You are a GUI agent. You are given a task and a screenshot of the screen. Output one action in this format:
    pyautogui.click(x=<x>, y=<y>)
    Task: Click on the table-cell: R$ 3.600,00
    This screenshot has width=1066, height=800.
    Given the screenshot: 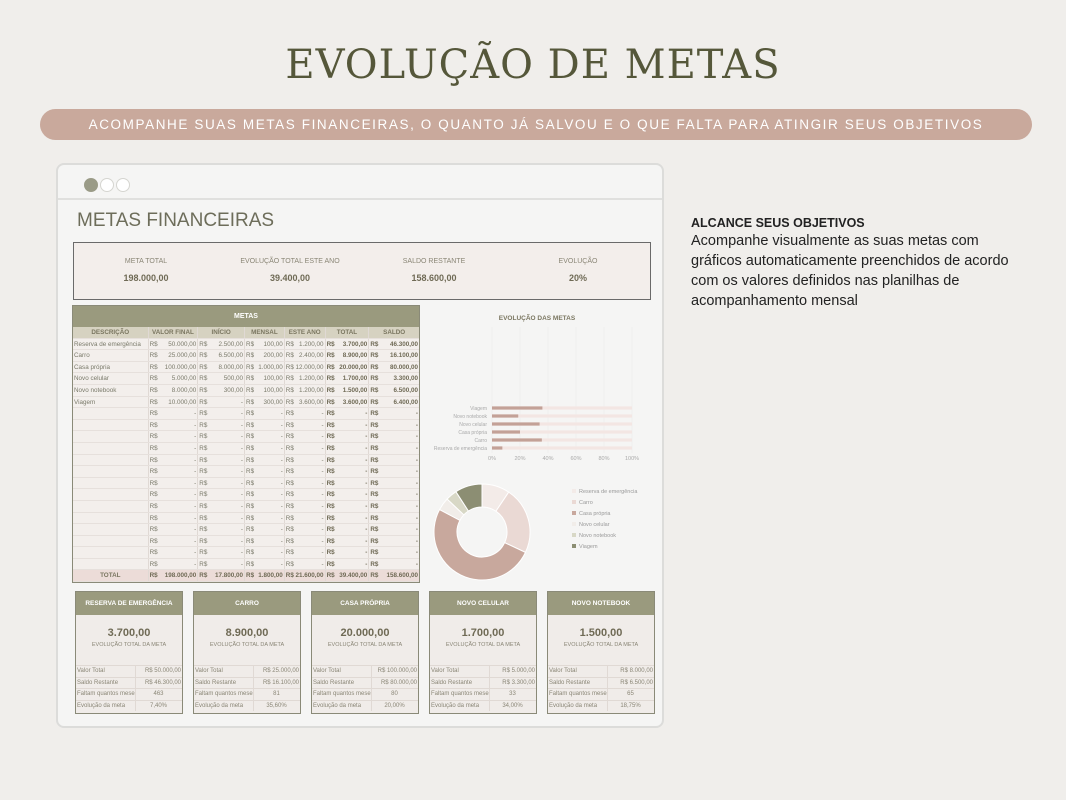 What is the action you would take?
    pyautogui.click(x=348, y=402)
    